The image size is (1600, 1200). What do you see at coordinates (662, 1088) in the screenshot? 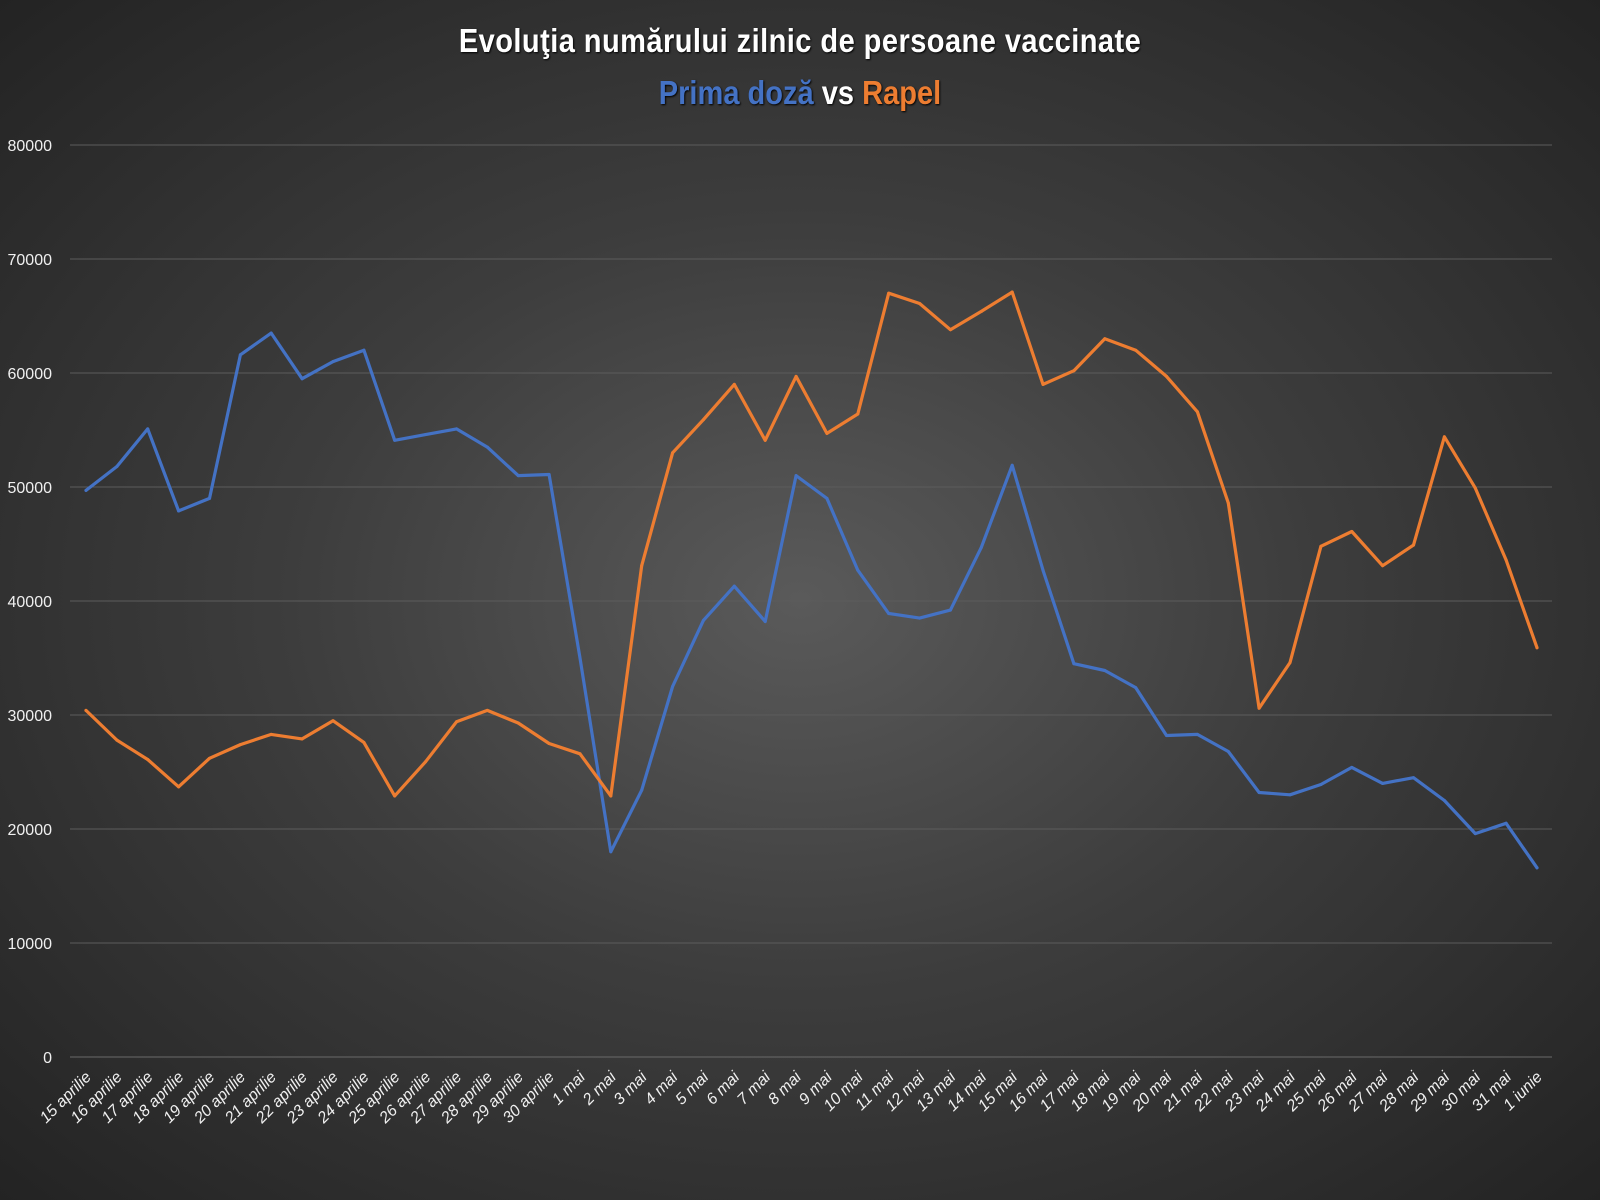
I see `x-tick-label: 4 mai` at bounding box center [662, 1088].